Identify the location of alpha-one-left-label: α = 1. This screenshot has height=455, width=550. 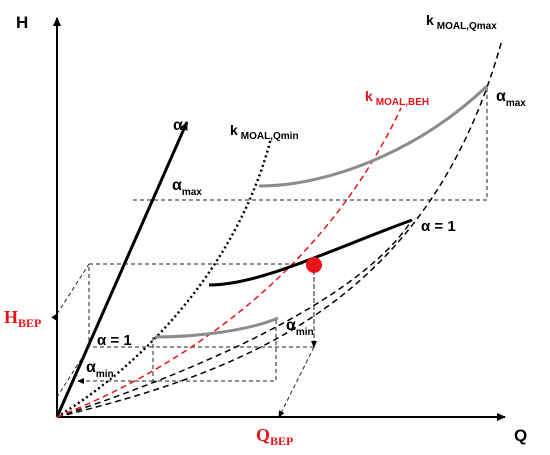
(114, 340).